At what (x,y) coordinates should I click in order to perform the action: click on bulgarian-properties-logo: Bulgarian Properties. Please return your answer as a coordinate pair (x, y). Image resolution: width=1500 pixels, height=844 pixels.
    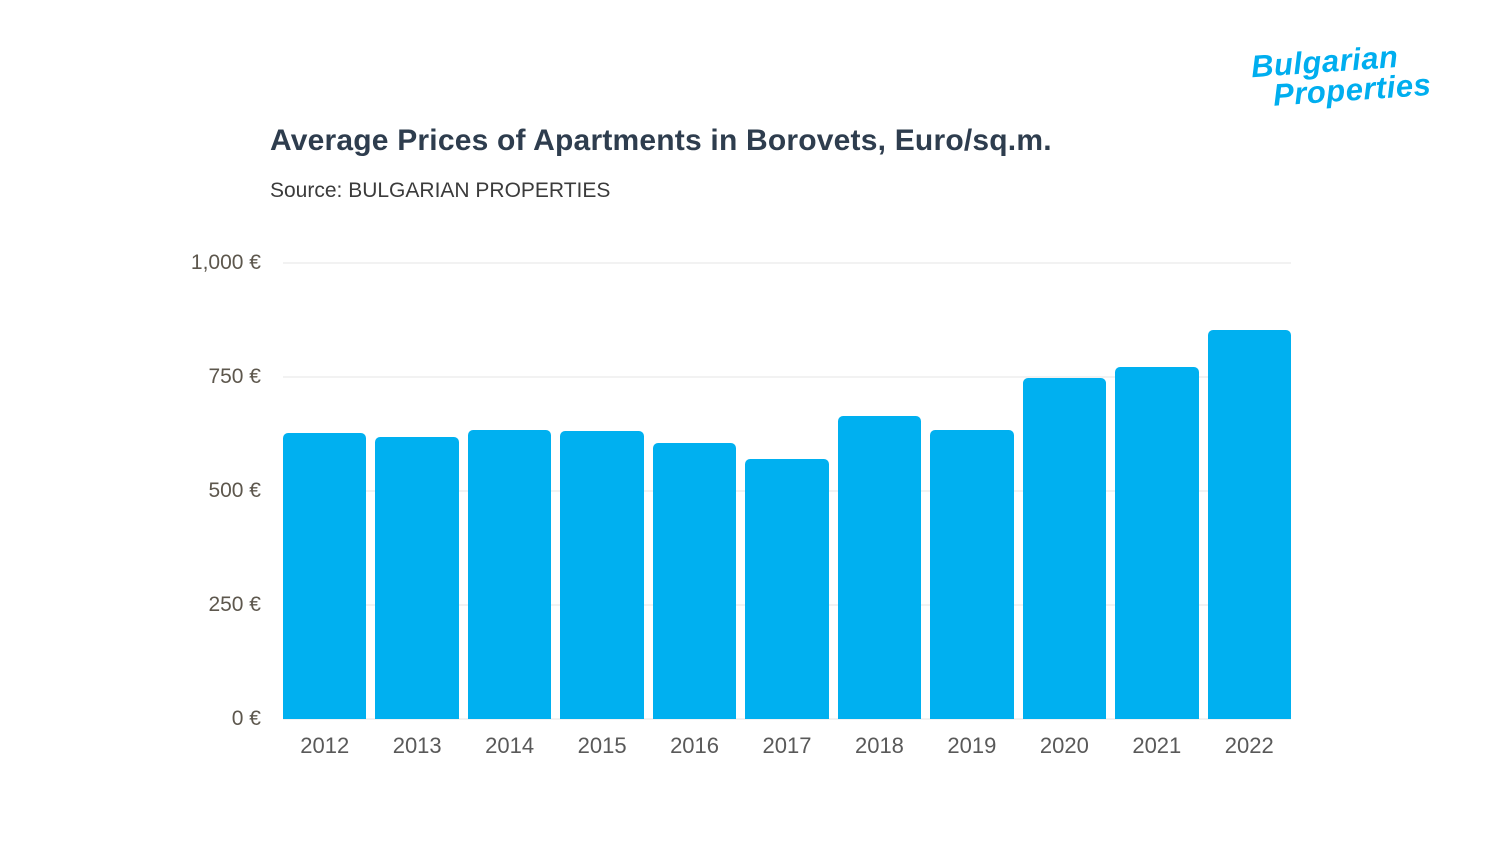
    Looking at the image, I should click on (1341, 76).